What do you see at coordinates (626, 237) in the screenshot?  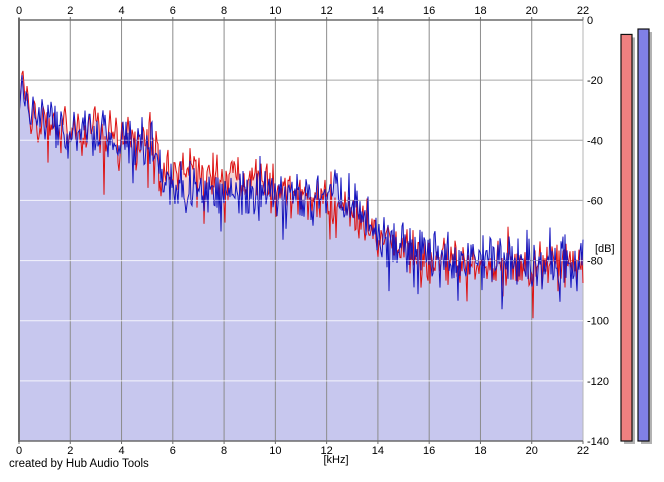 I see `left-channel-peak-meter-bar` at bounding box center [626, 237].